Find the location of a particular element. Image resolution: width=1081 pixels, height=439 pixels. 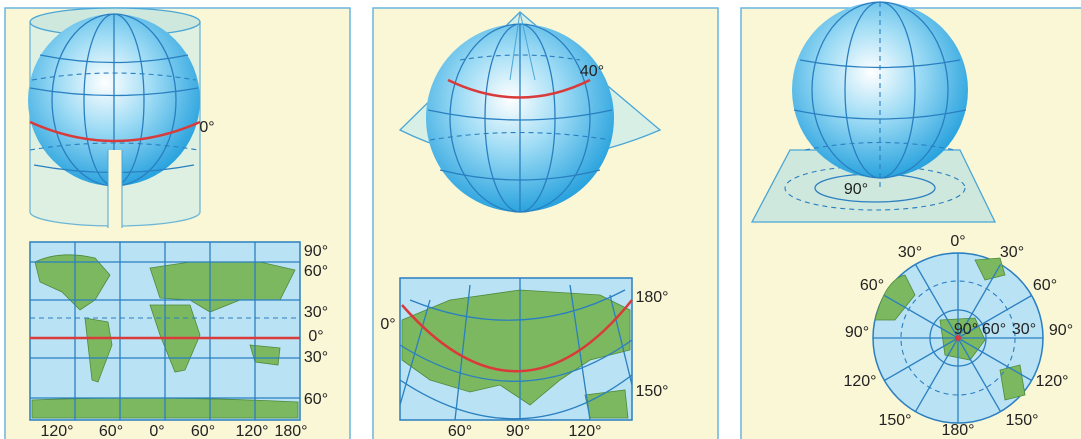

globe-label: 0° is located at coordinates (206, 127).